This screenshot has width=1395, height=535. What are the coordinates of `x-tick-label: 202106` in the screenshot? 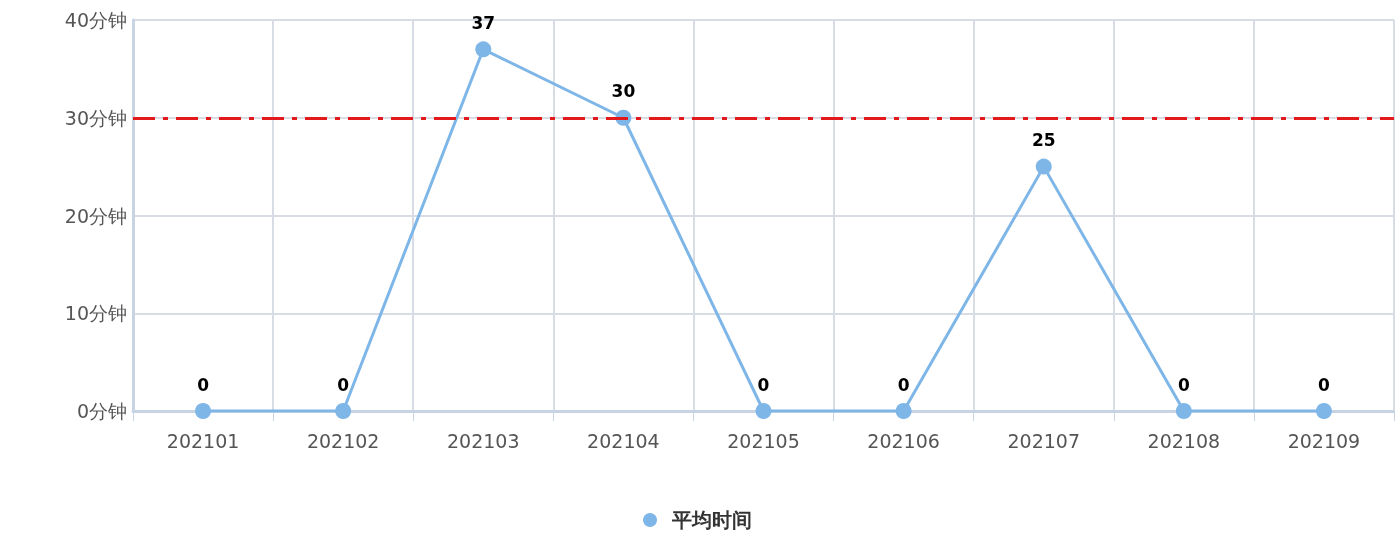 It's located at (903, 440).